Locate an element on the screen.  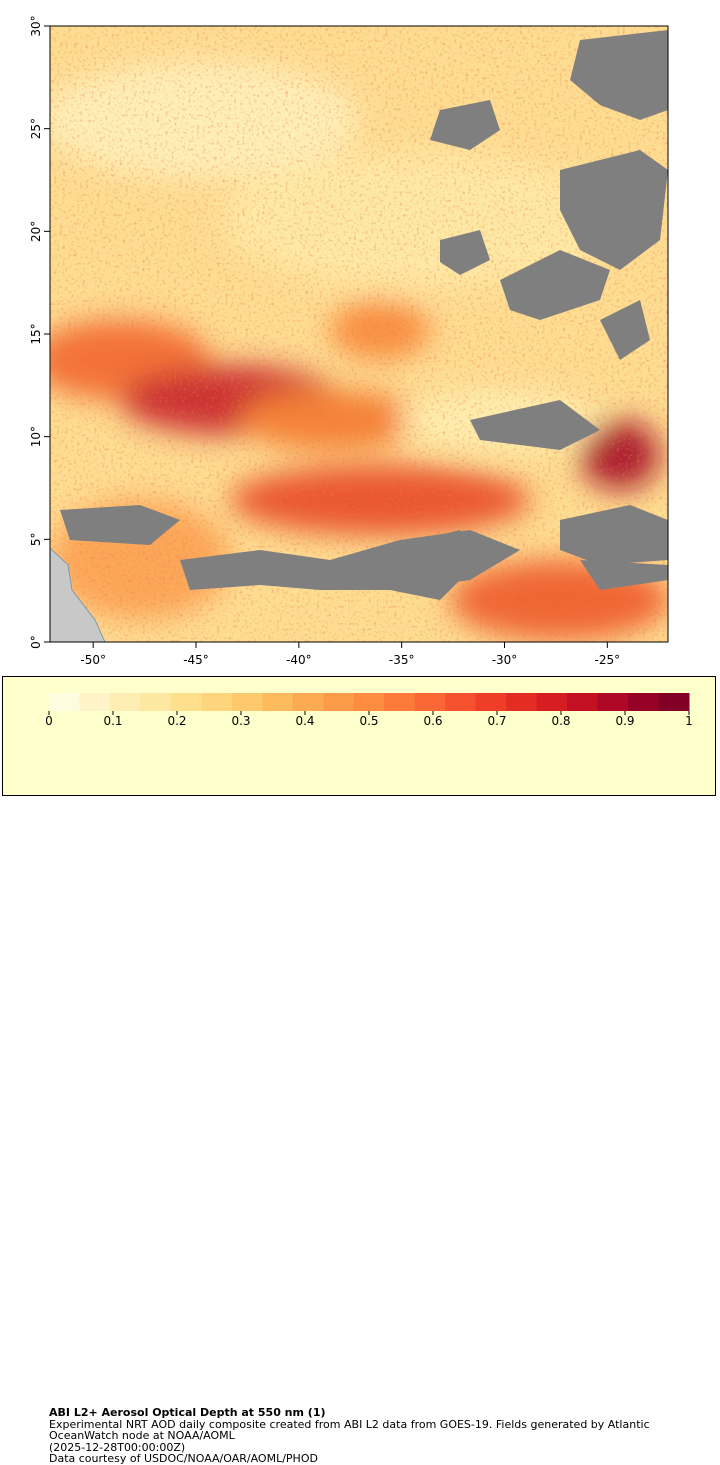
colorbar-tick-label: 0.7 is located at coordinates (496, 721).